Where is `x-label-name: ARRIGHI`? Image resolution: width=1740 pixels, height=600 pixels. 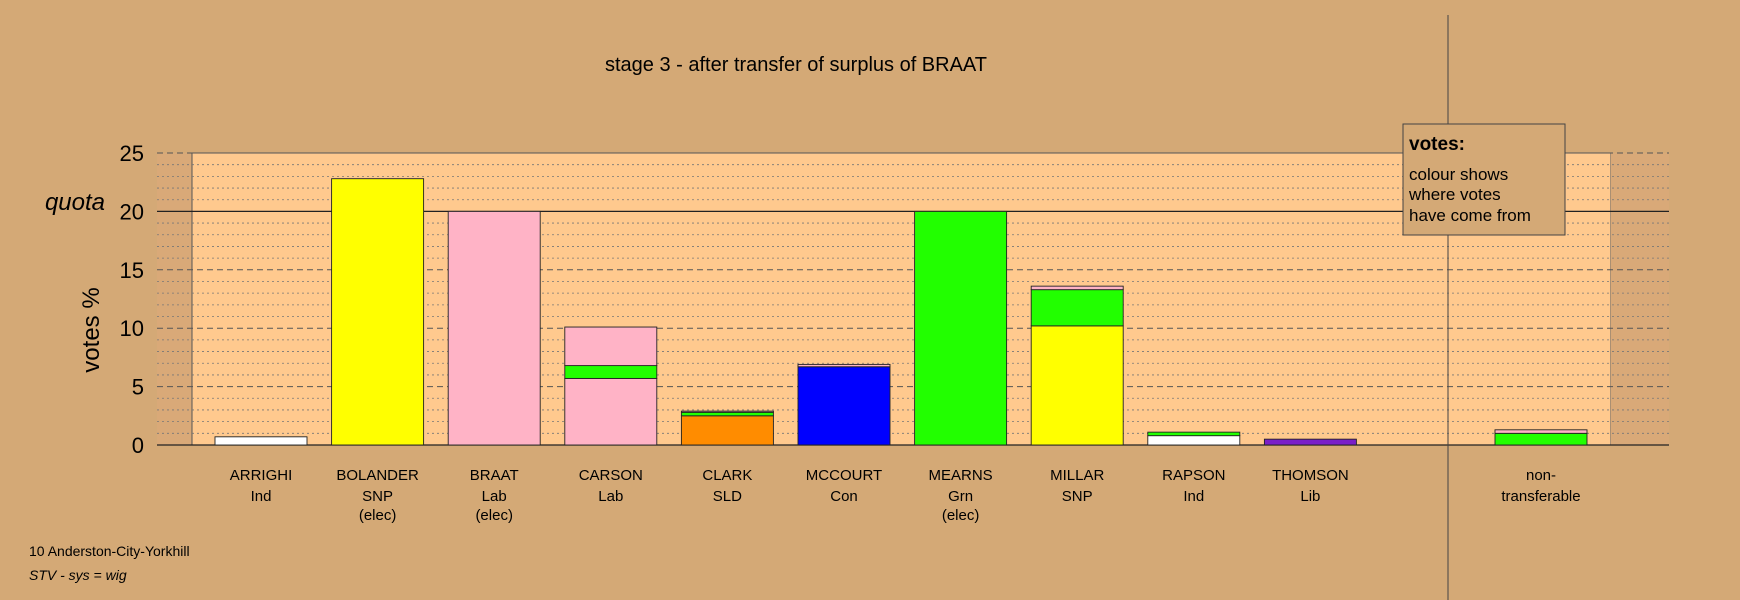 x-label-name: ARRIGHI is located at coordinates (261, 475).